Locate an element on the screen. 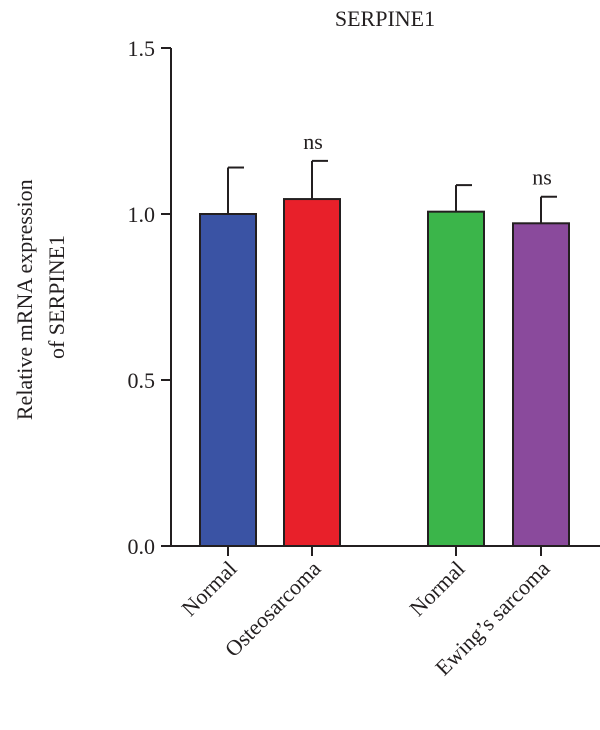 The image size is (600, 730). y-tick-label: 1.0 is located at coordinates (142, 214).